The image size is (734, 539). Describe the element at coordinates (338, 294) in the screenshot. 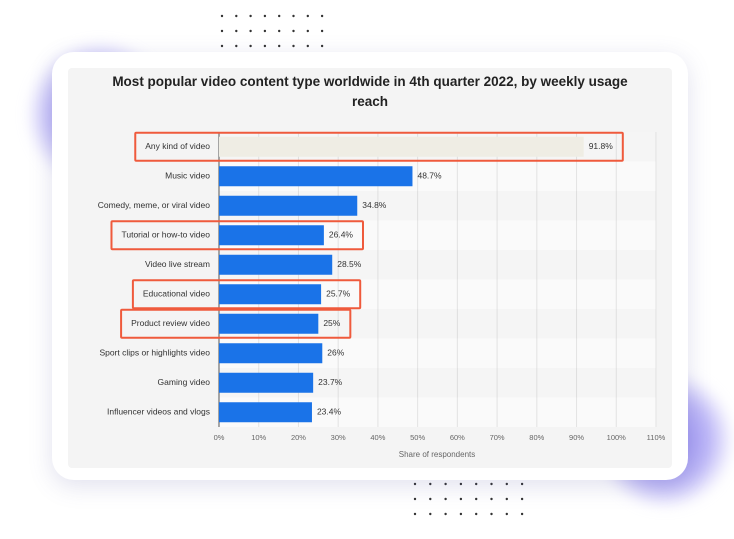

I see `value-label: 25.7%` at that location.